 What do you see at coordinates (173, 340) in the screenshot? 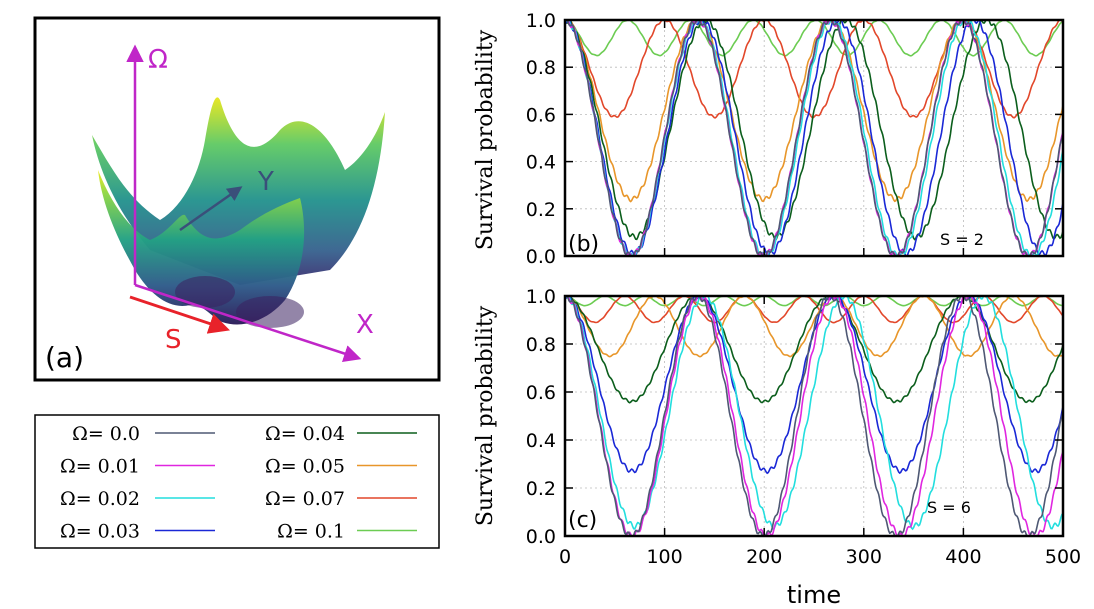
I see `s-axis-label: S` at bounding box center [173, 340].